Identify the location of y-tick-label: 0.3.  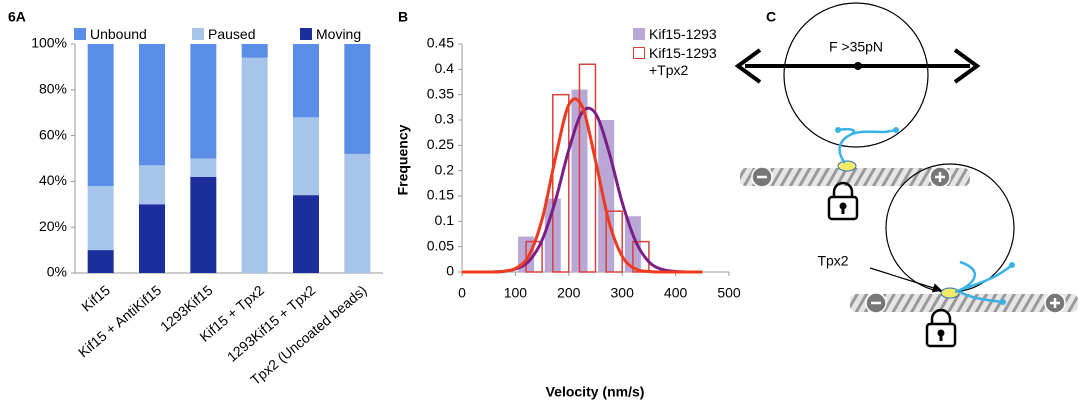
(445, 119).